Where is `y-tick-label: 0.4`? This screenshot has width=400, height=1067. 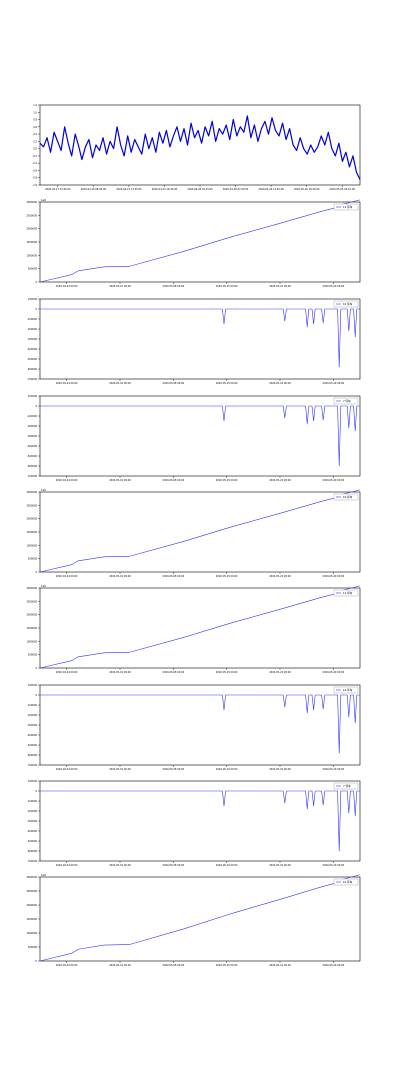
y-tick-label: 0.4 is located at coordinates (35, 134).